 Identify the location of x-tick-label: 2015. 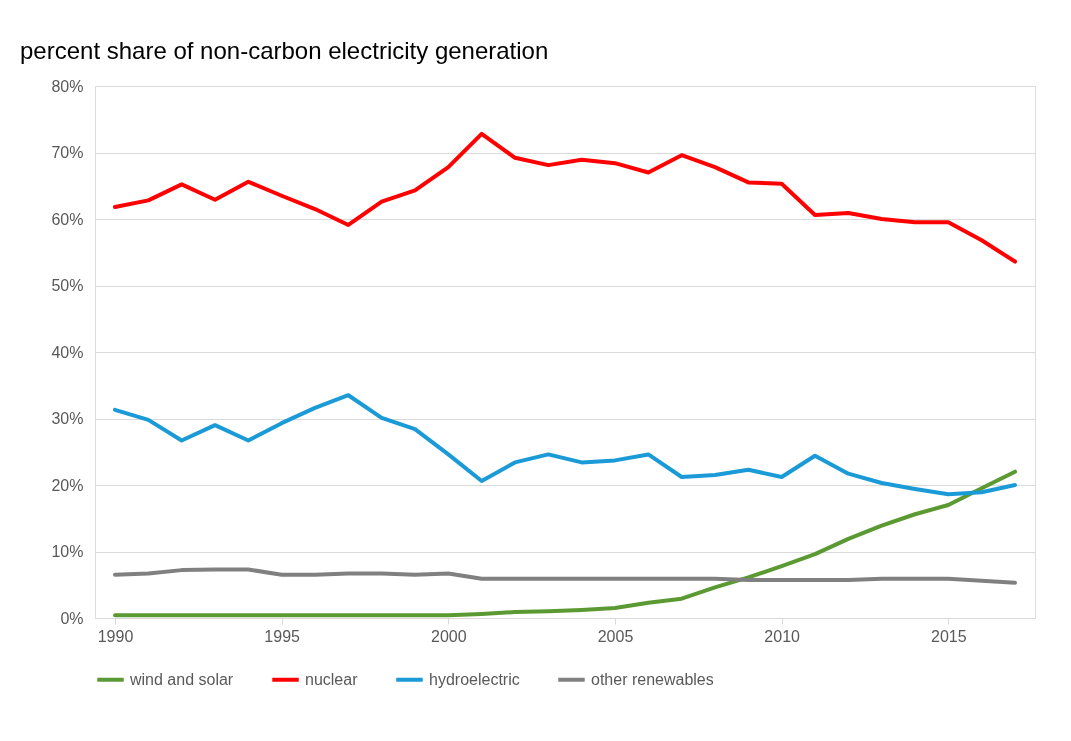
(949, 636).